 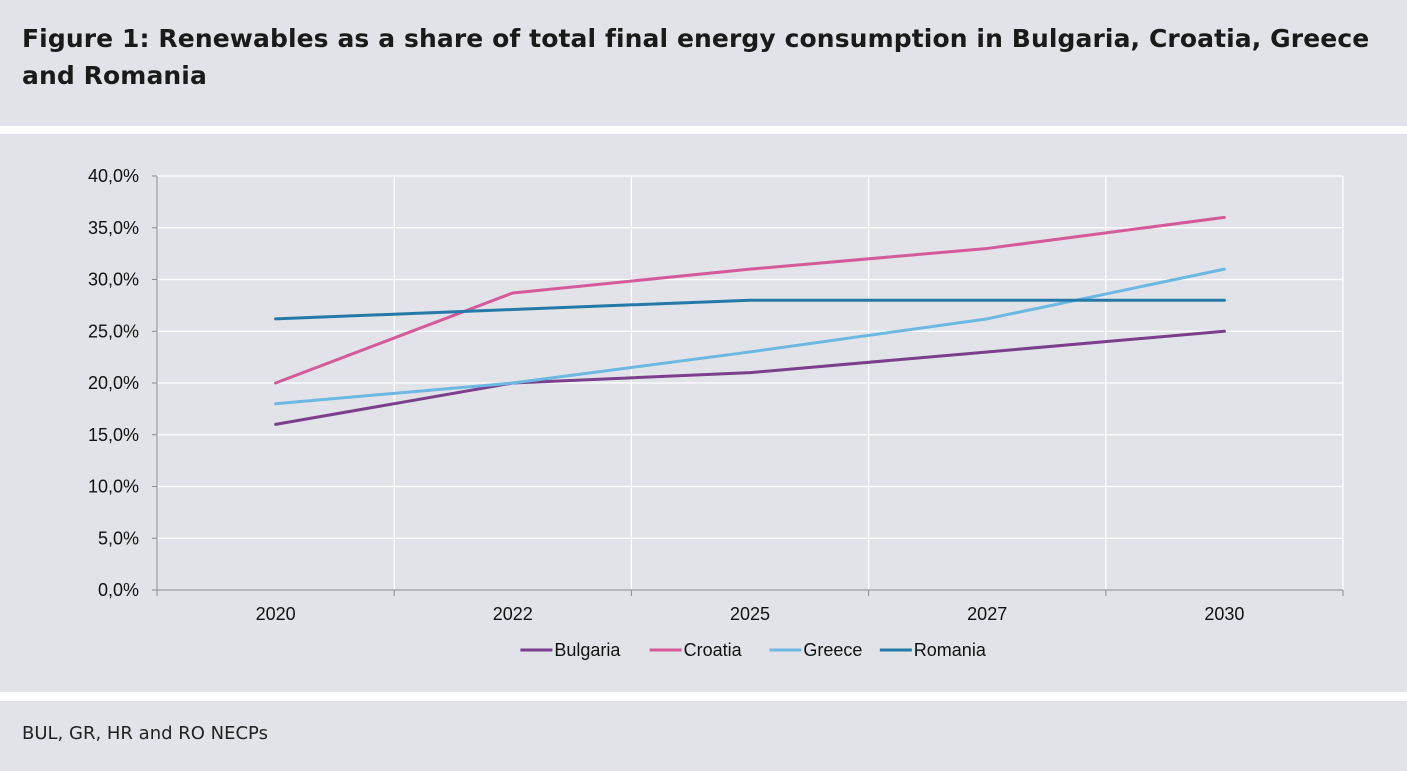 What do you see at coordinates (113, 331) in the screenshot?
I see `y-tick-label: 25,0%` at bounding box center [113, 331].